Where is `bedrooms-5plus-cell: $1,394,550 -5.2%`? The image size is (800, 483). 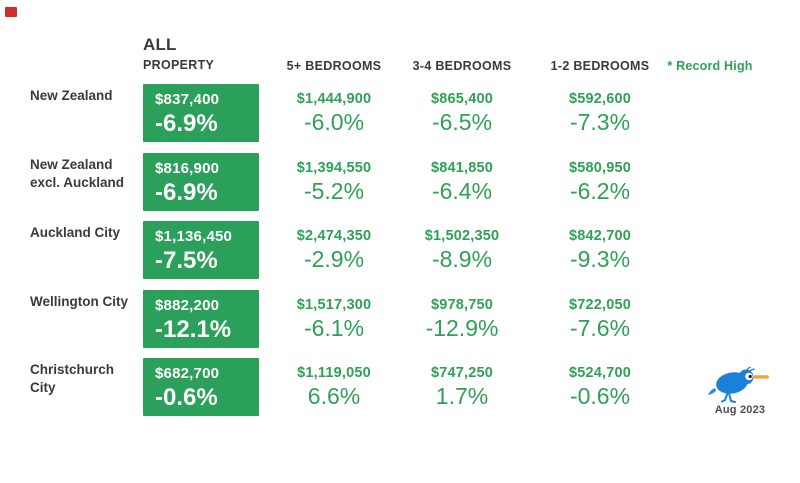 bedrooms-5plus-cell: $1,394,550 -5.2% is located at coordinates (334, 178).